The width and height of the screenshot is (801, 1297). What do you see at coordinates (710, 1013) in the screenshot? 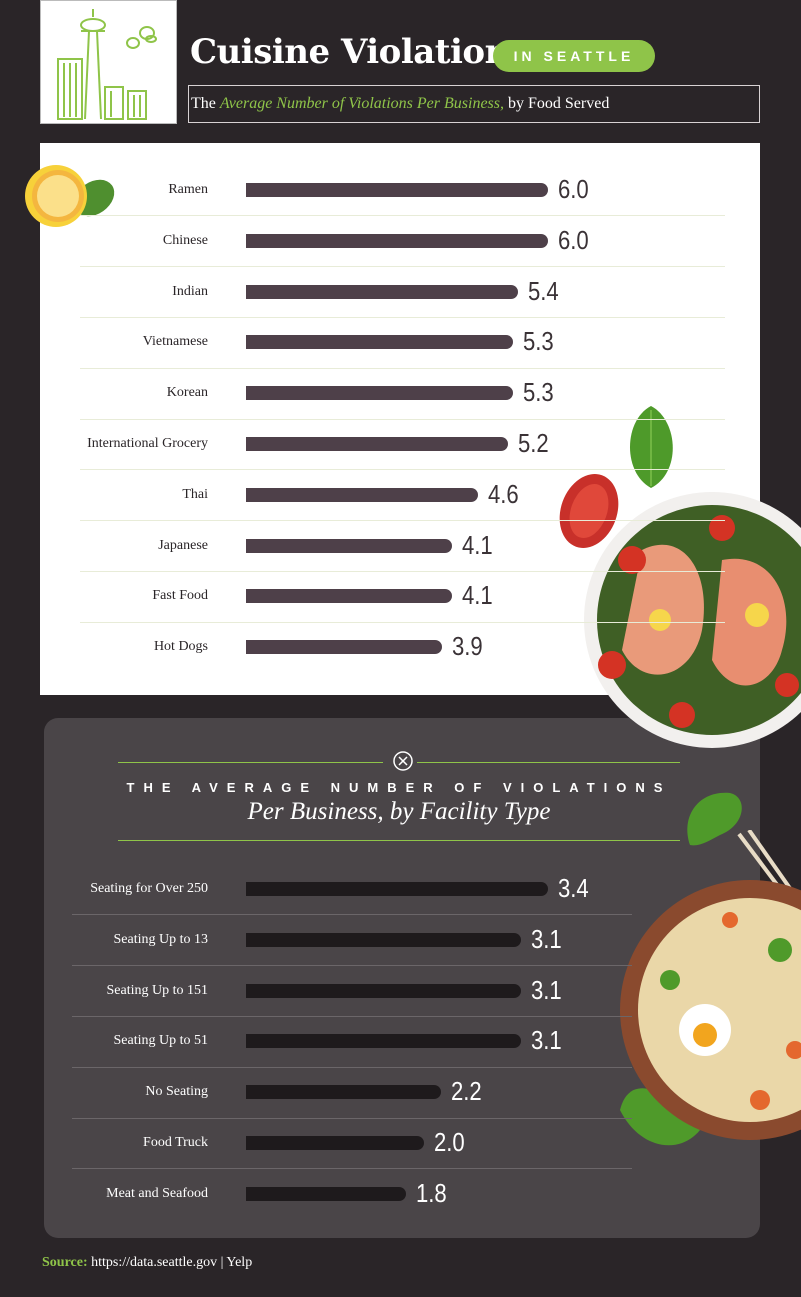
I see `noodle-bowl-icon` at bounding box center [710, 1013].